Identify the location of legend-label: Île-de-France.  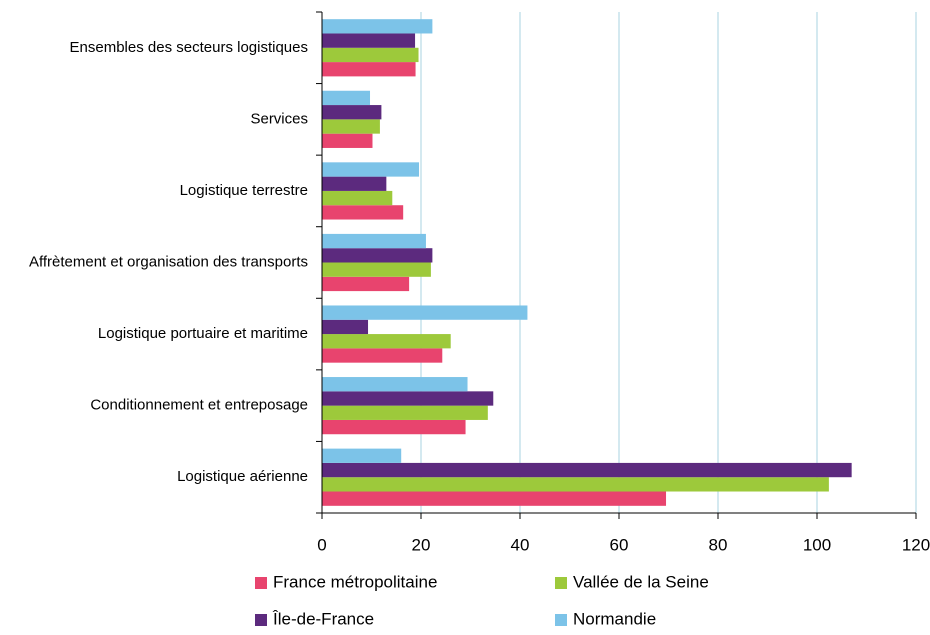
(323, 618).